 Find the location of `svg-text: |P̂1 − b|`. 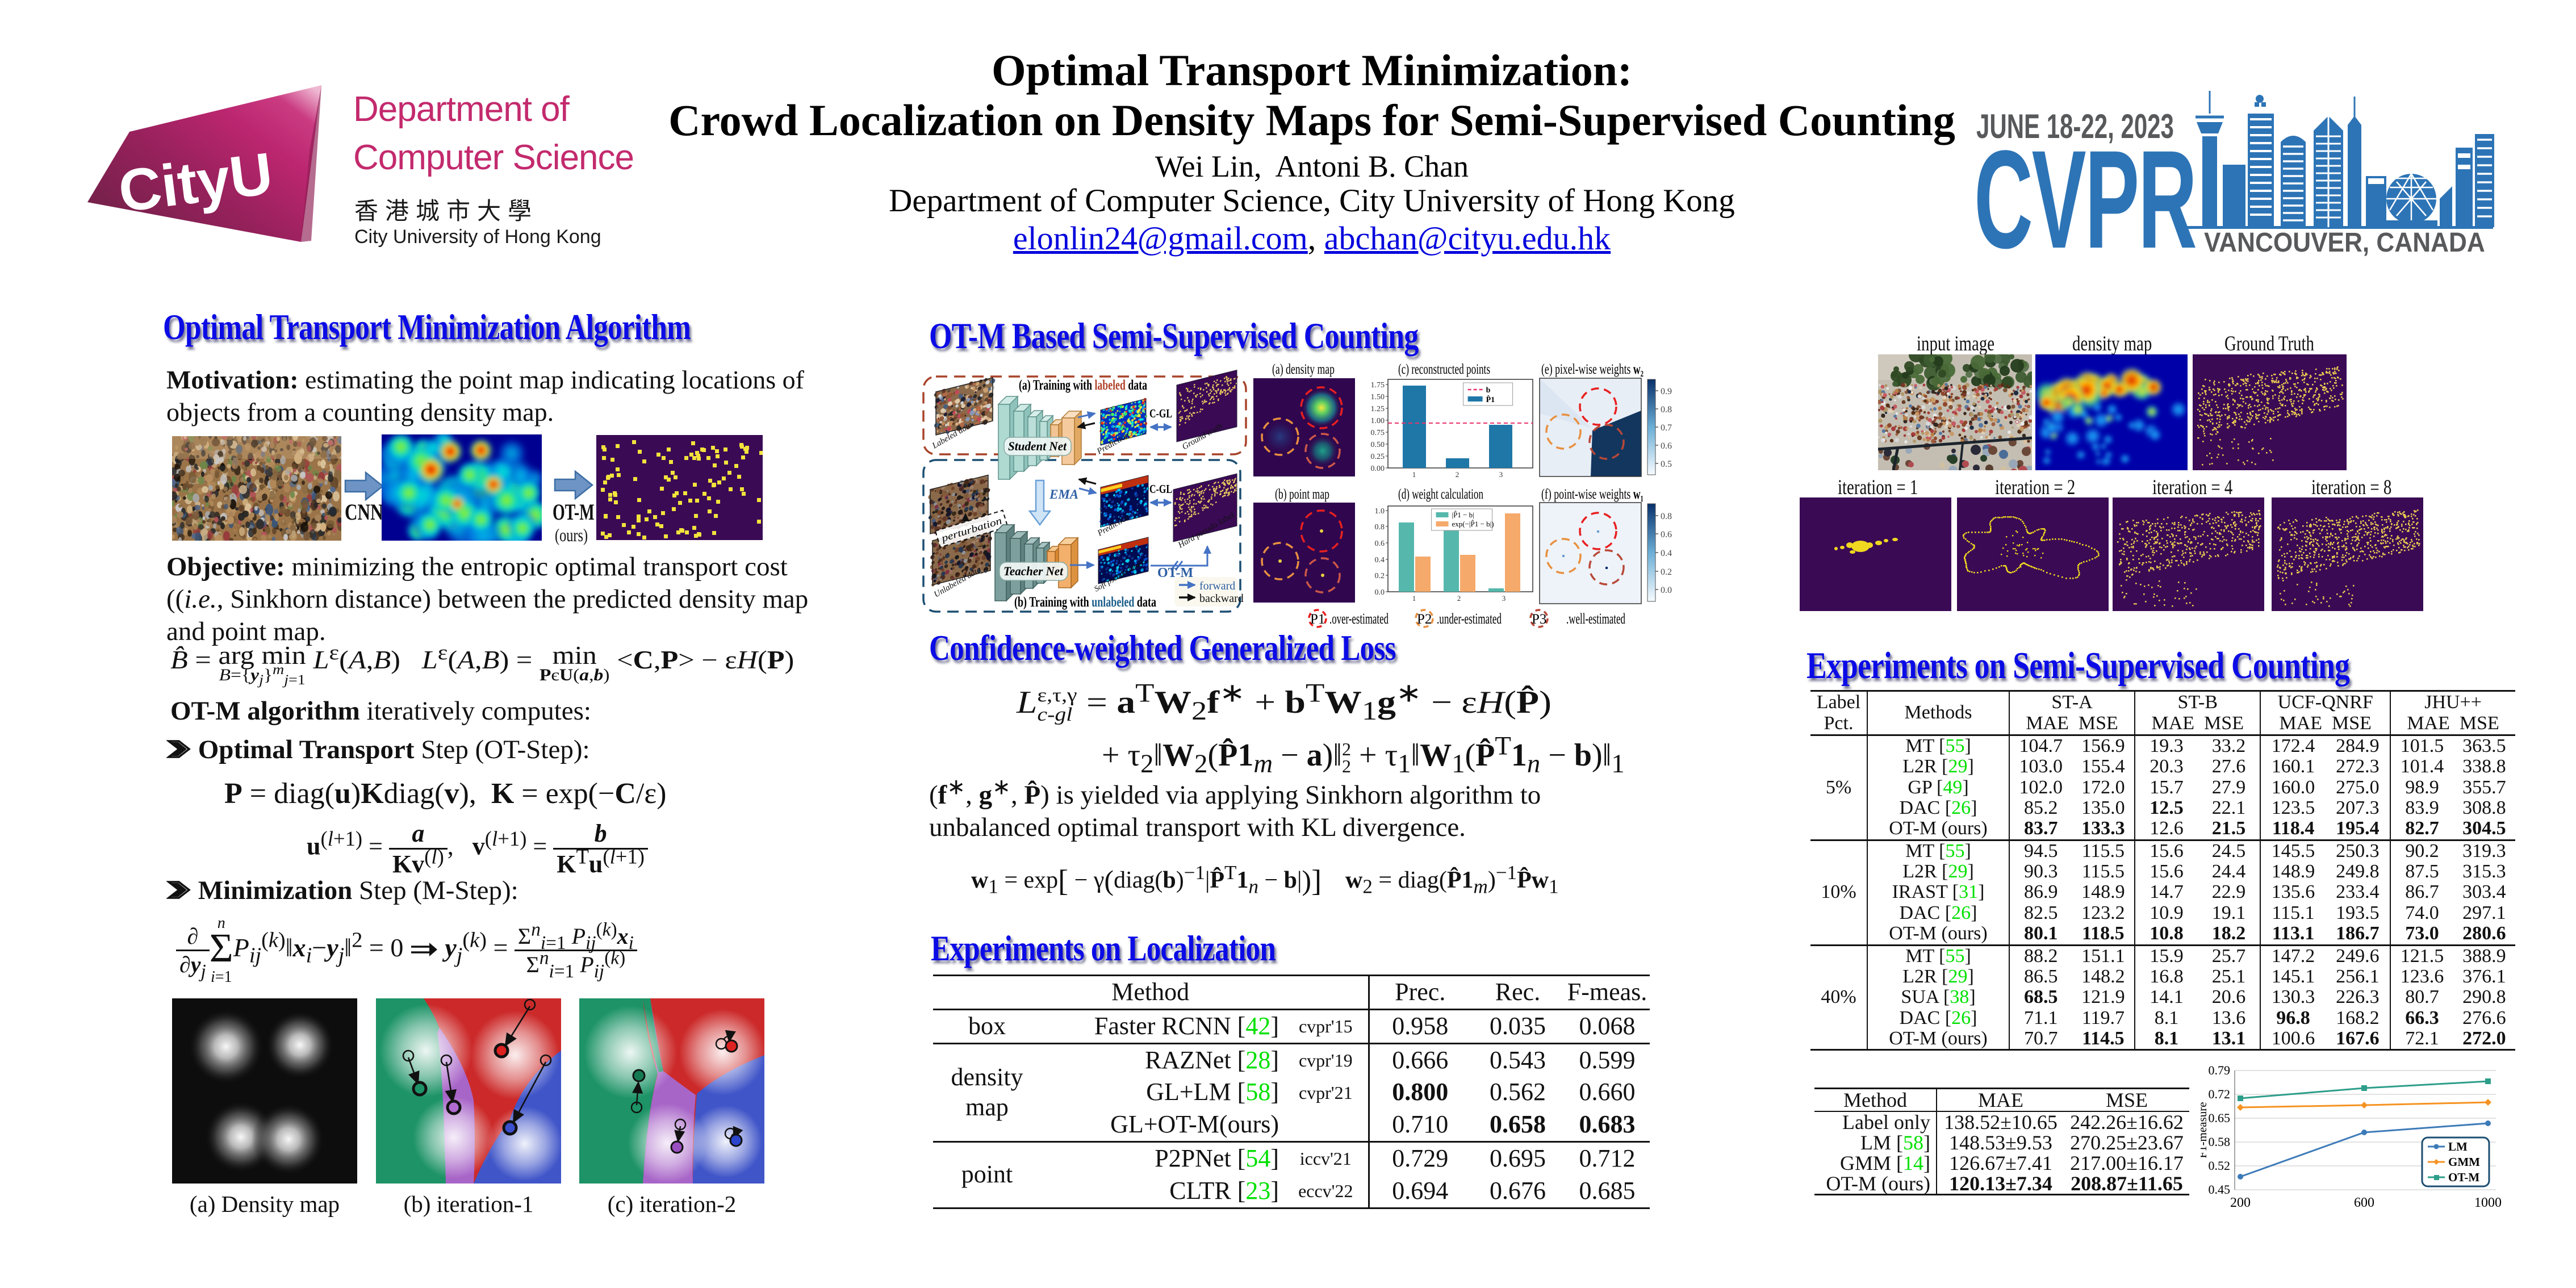

svg-text: |P̂1 − b| is located at coordinates (1463, 515).